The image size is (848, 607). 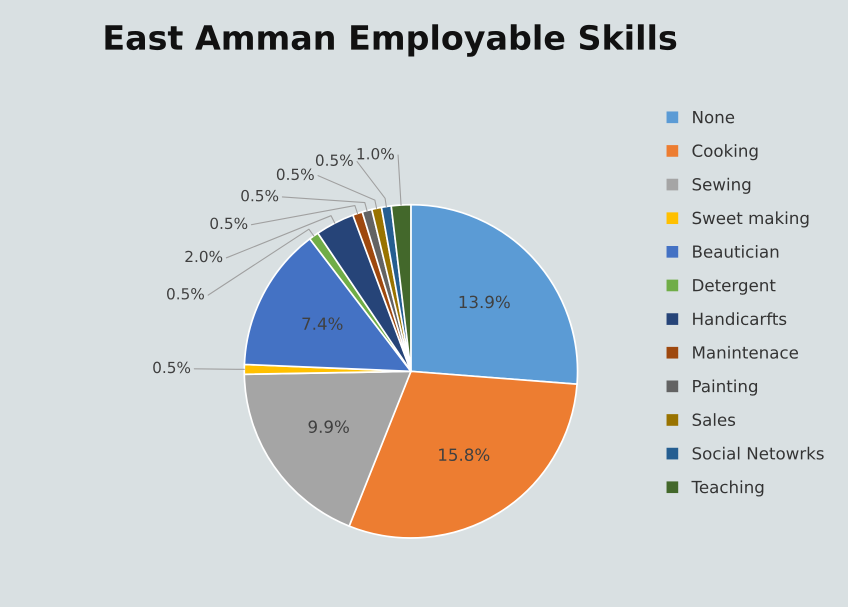 I want to click on legend-label: Beautician, so click(x=735, y=251).